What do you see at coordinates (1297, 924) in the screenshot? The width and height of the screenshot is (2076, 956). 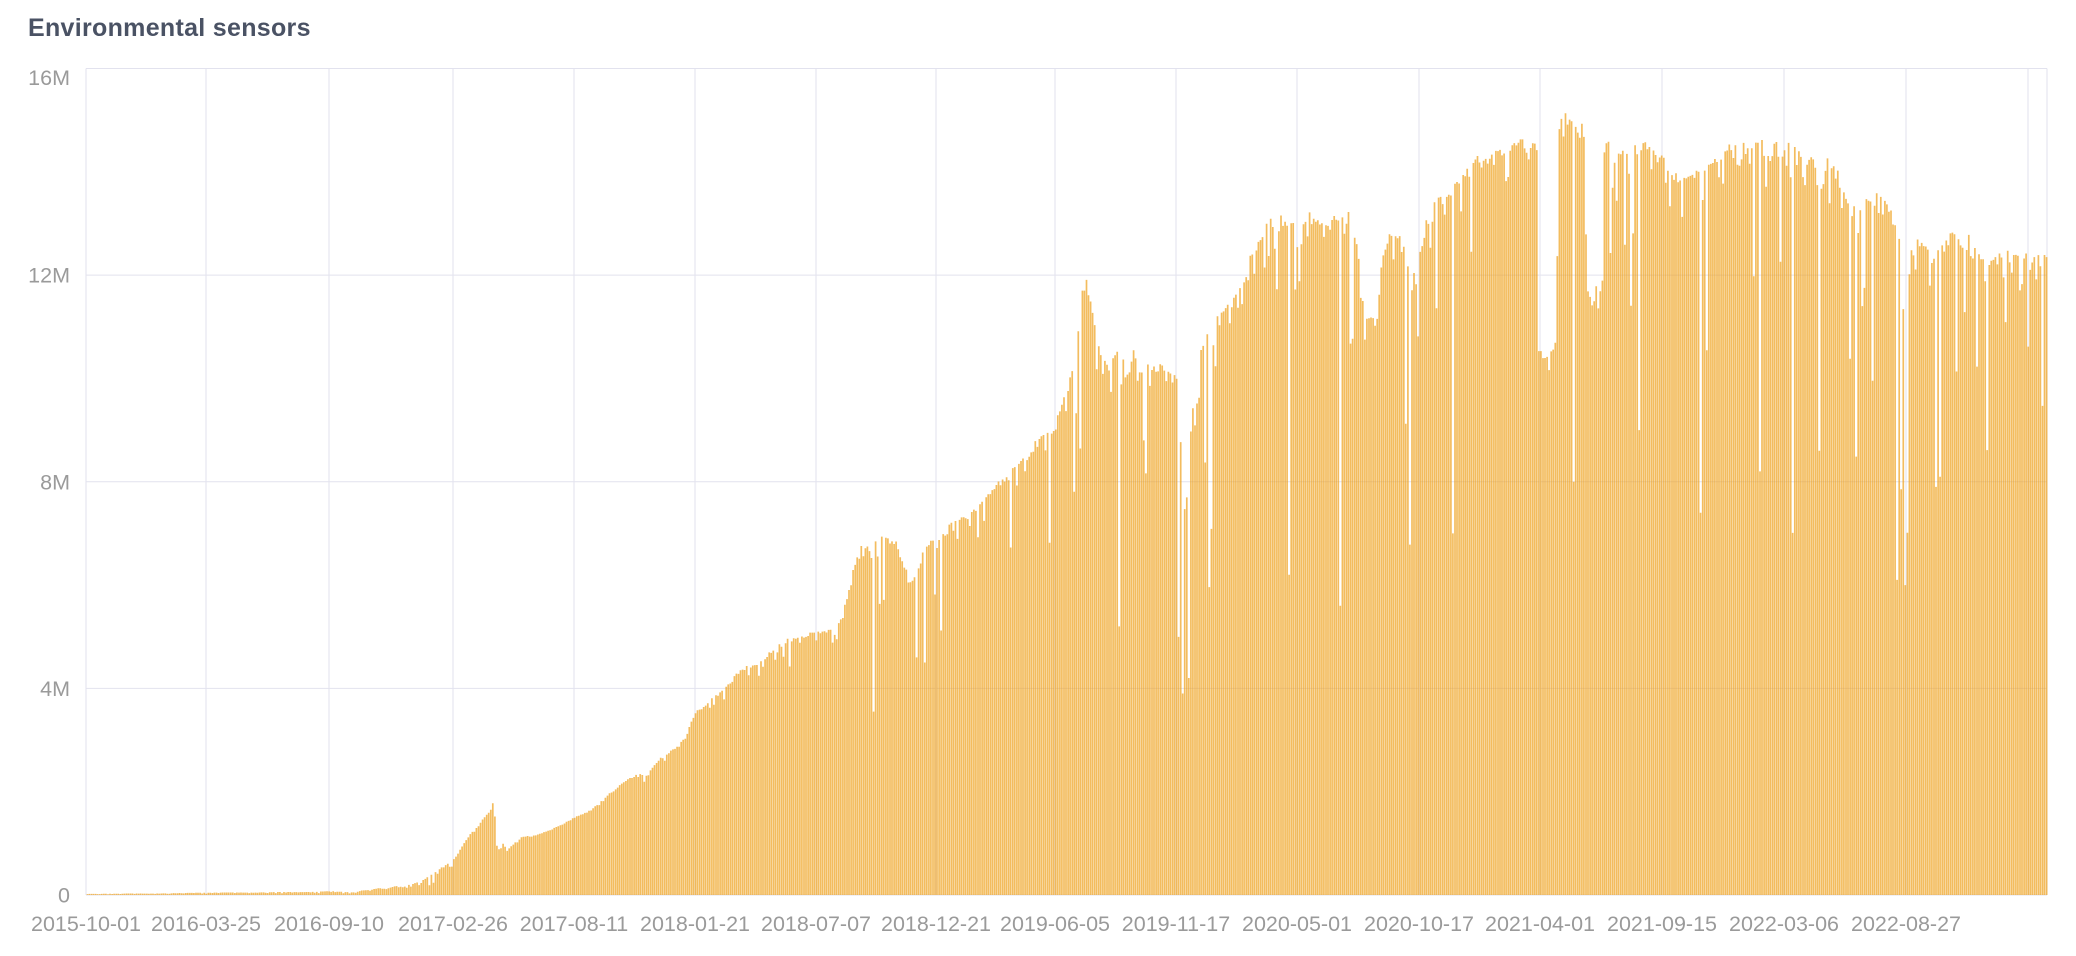 I see `svg-text: 2020-05-01` at bounding box center [1297, 924].